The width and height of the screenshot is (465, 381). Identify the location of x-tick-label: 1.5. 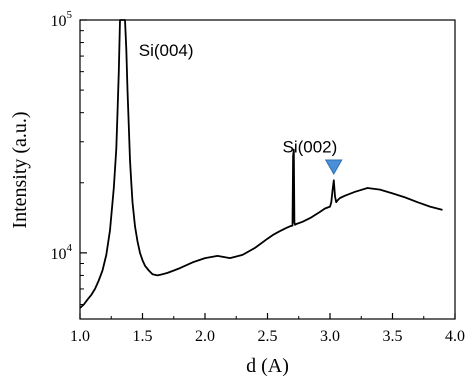
(143, 336).